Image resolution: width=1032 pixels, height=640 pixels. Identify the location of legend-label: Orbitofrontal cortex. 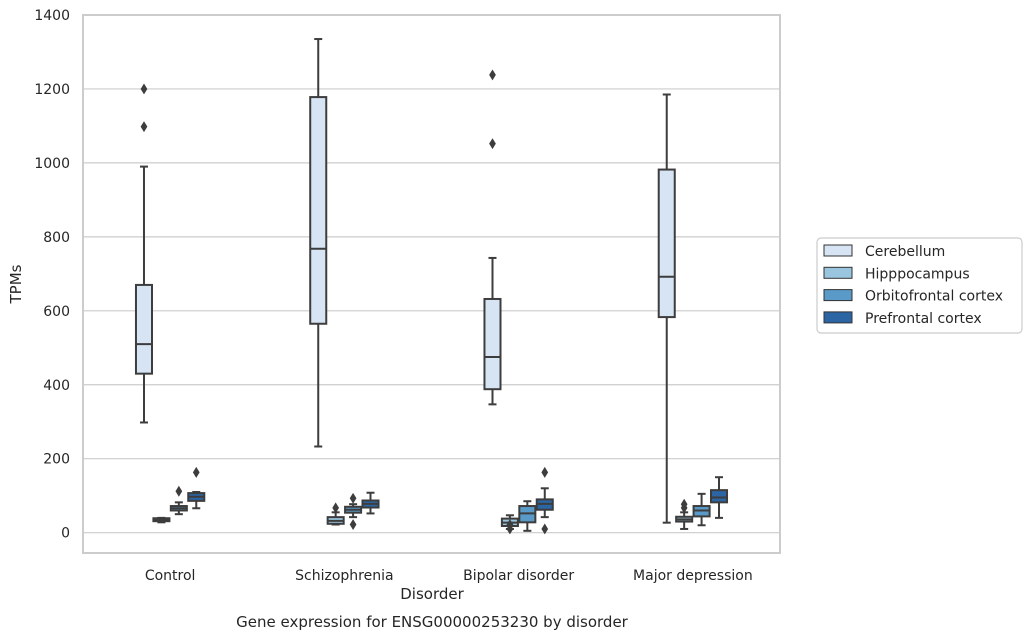
(934, 297).